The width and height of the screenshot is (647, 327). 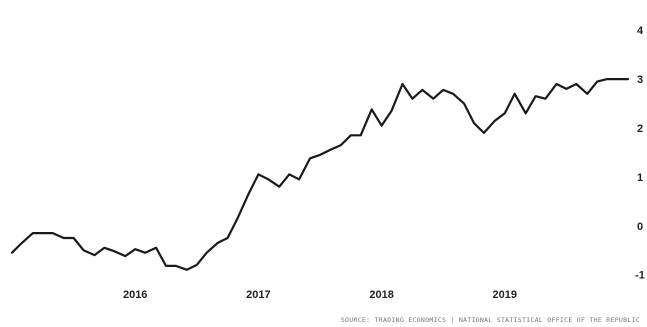 I want to click on y-tick-label: -1, so click(x=640, y=276).